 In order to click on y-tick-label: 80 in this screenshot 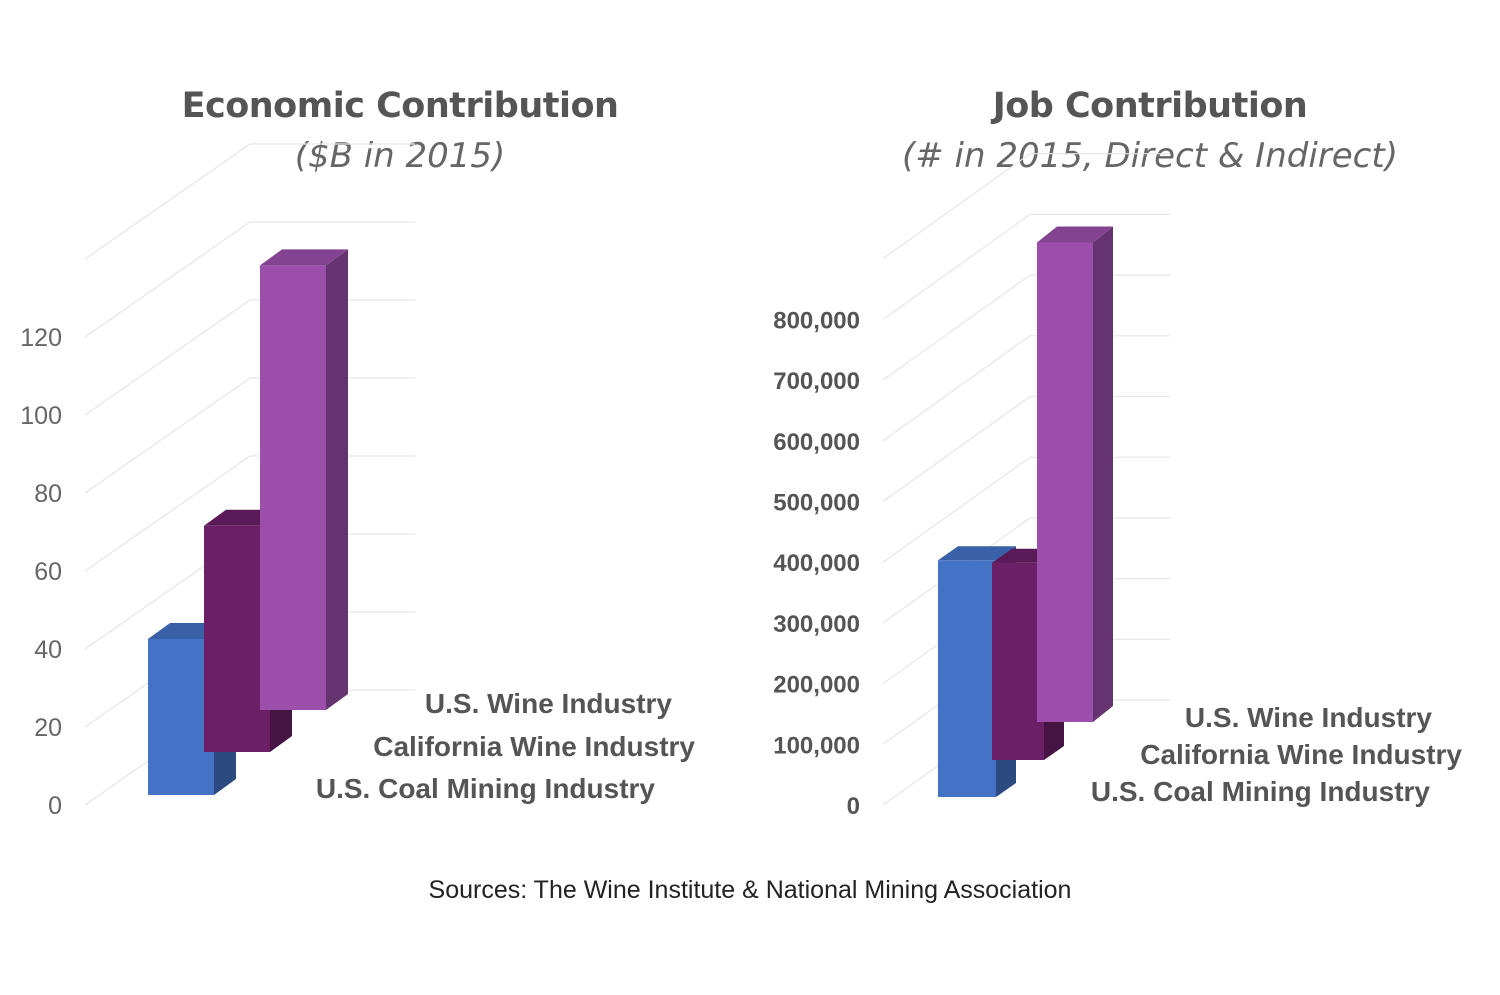, I will do `click(48, 494)`.